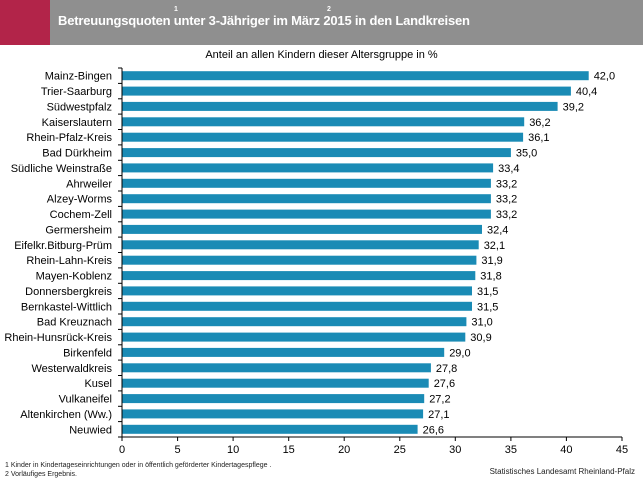  Describe the element at coordinates (81, 215) in the screenshot. I see `category-label: Cochem-Zell` at that location.